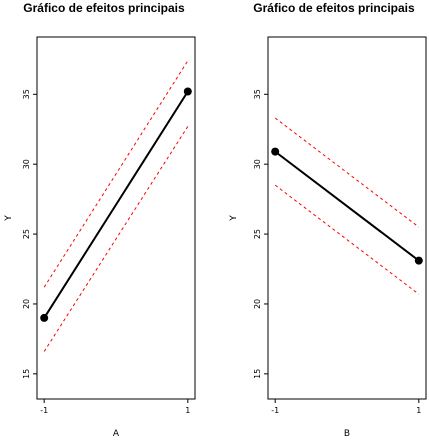 The image size is (429, 440). What do you see at coordinates (347, 239) in the screenshot?
I see `lower-bound-line` at bounding box center [347, 239].